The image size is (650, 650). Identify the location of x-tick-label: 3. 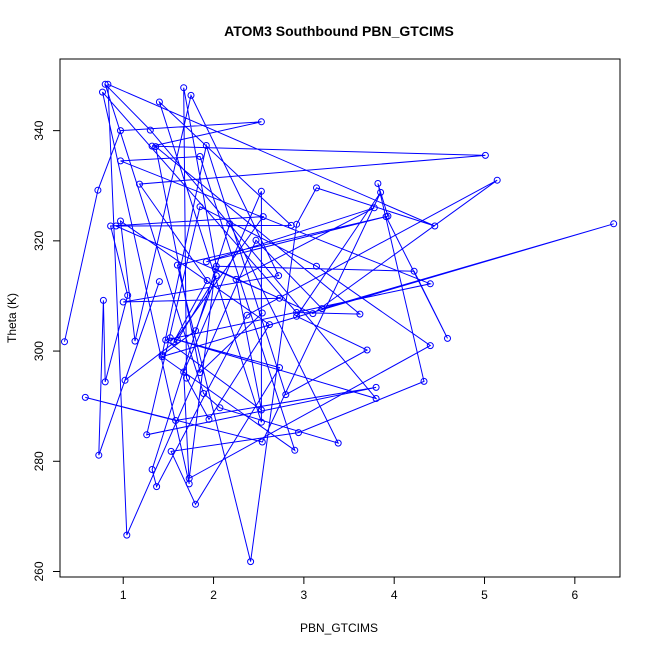
(304, 595).